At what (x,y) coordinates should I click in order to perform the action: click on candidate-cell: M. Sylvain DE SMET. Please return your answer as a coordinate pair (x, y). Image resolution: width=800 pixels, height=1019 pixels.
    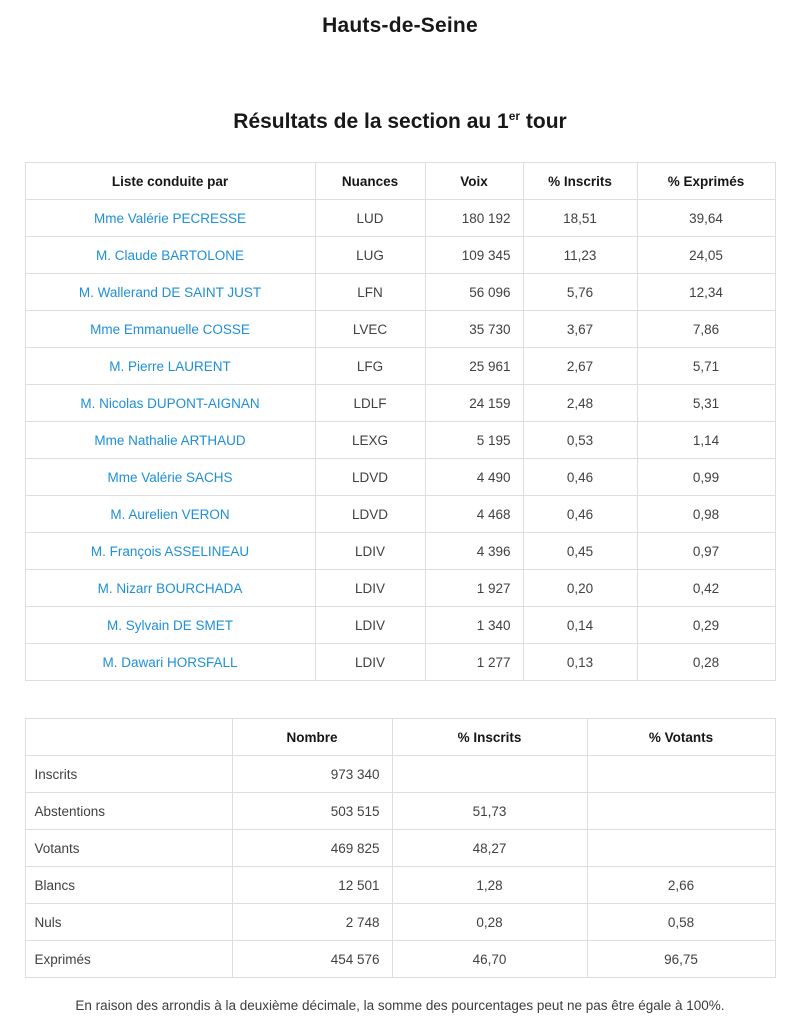
    Looking at the image, I should click on (170, 625).